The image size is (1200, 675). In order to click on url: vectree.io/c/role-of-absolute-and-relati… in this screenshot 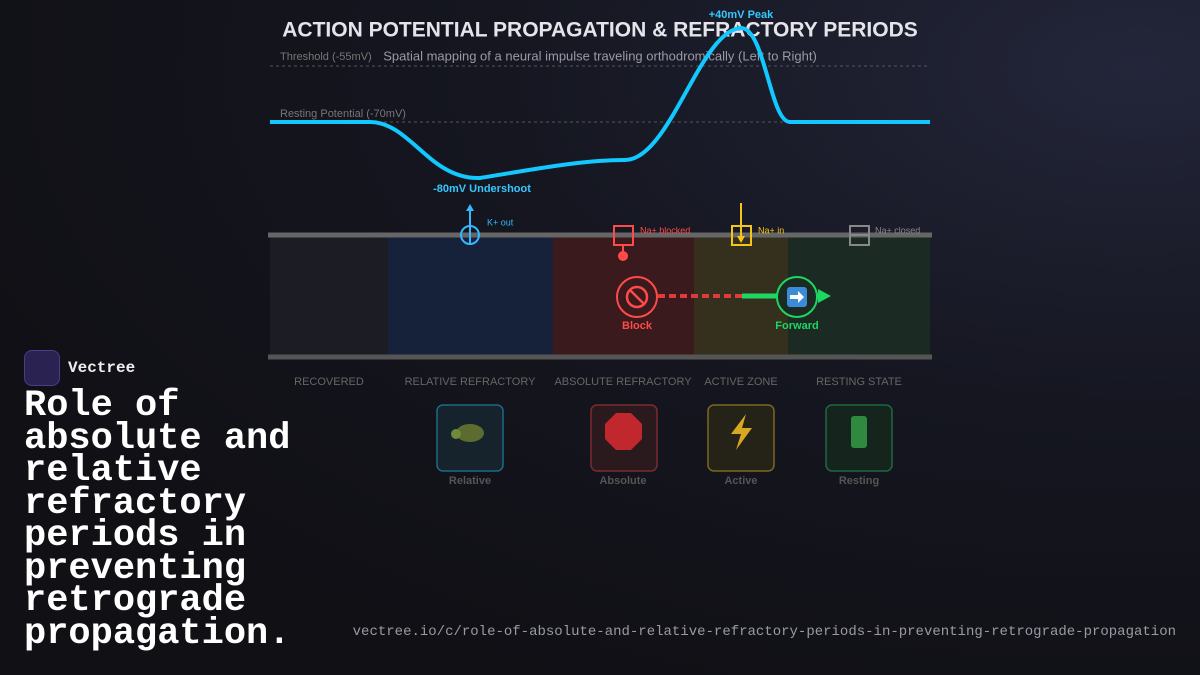, I will do `click(764, 632)`.